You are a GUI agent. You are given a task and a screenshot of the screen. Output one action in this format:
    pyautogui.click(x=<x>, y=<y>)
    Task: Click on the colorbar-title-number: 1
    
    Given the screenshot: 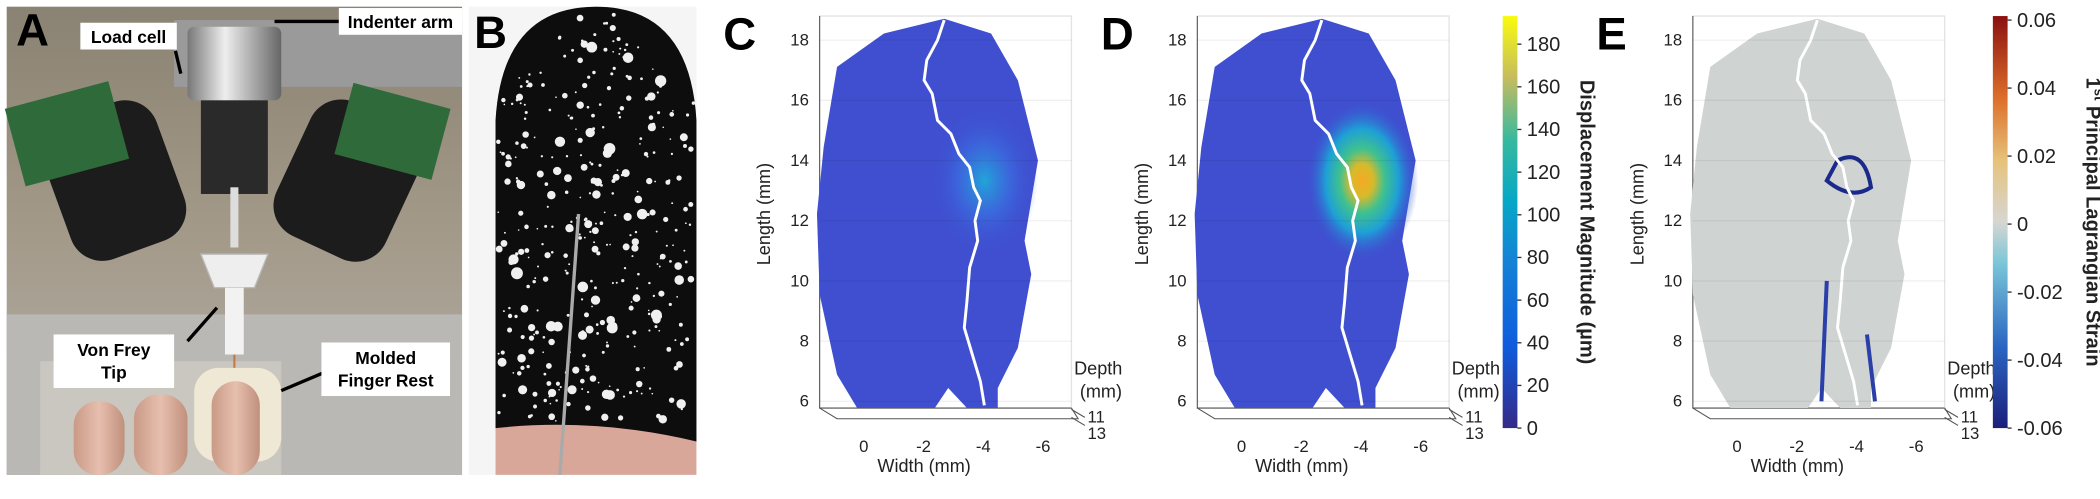 What is the action you would take?
    pyautogui.click(x=2091, y=83)
    